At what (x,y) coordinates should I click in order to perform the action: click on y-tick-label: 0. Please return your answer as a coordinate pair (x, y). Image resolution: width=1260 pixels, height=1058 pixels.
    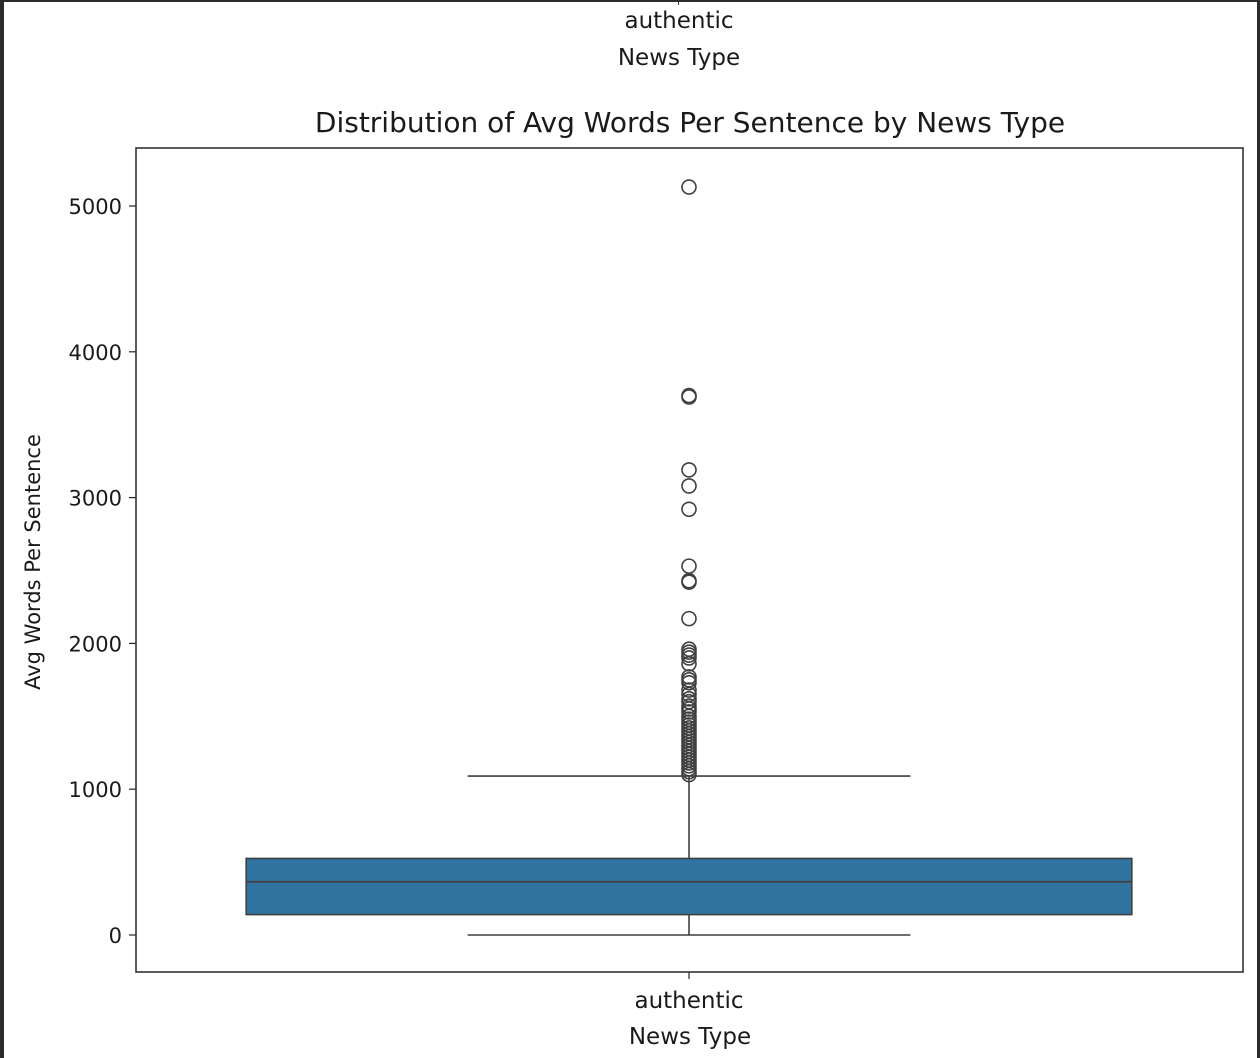
    Looking at the image, I should click on (115, 936).